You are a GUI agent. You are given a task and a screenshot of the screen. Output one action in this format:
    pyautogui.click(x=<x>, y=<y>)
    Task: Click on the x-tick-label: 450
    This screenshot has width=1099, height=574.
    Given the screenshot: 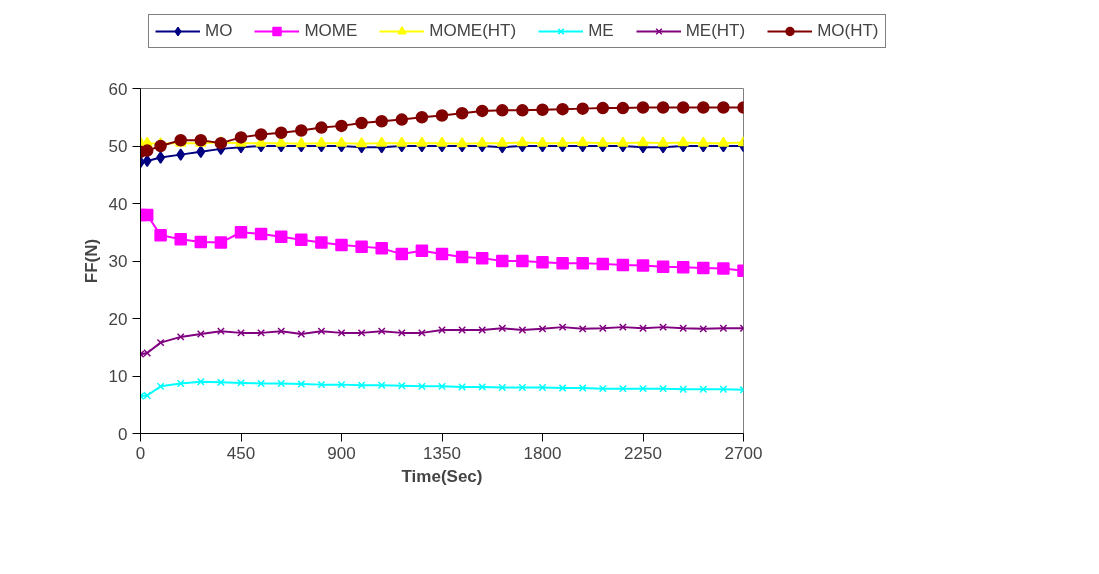 What is the action you would take?
    pyautogui.click(x=241, y=453)
    